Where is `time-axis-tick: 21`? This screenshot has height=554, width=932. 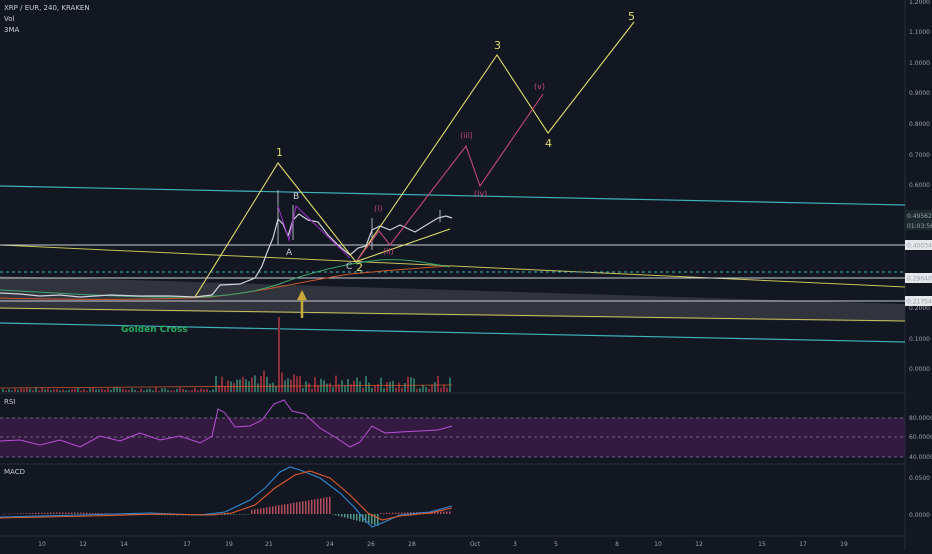
time-axis-tick: 21 is located at coordinates (269, 544).